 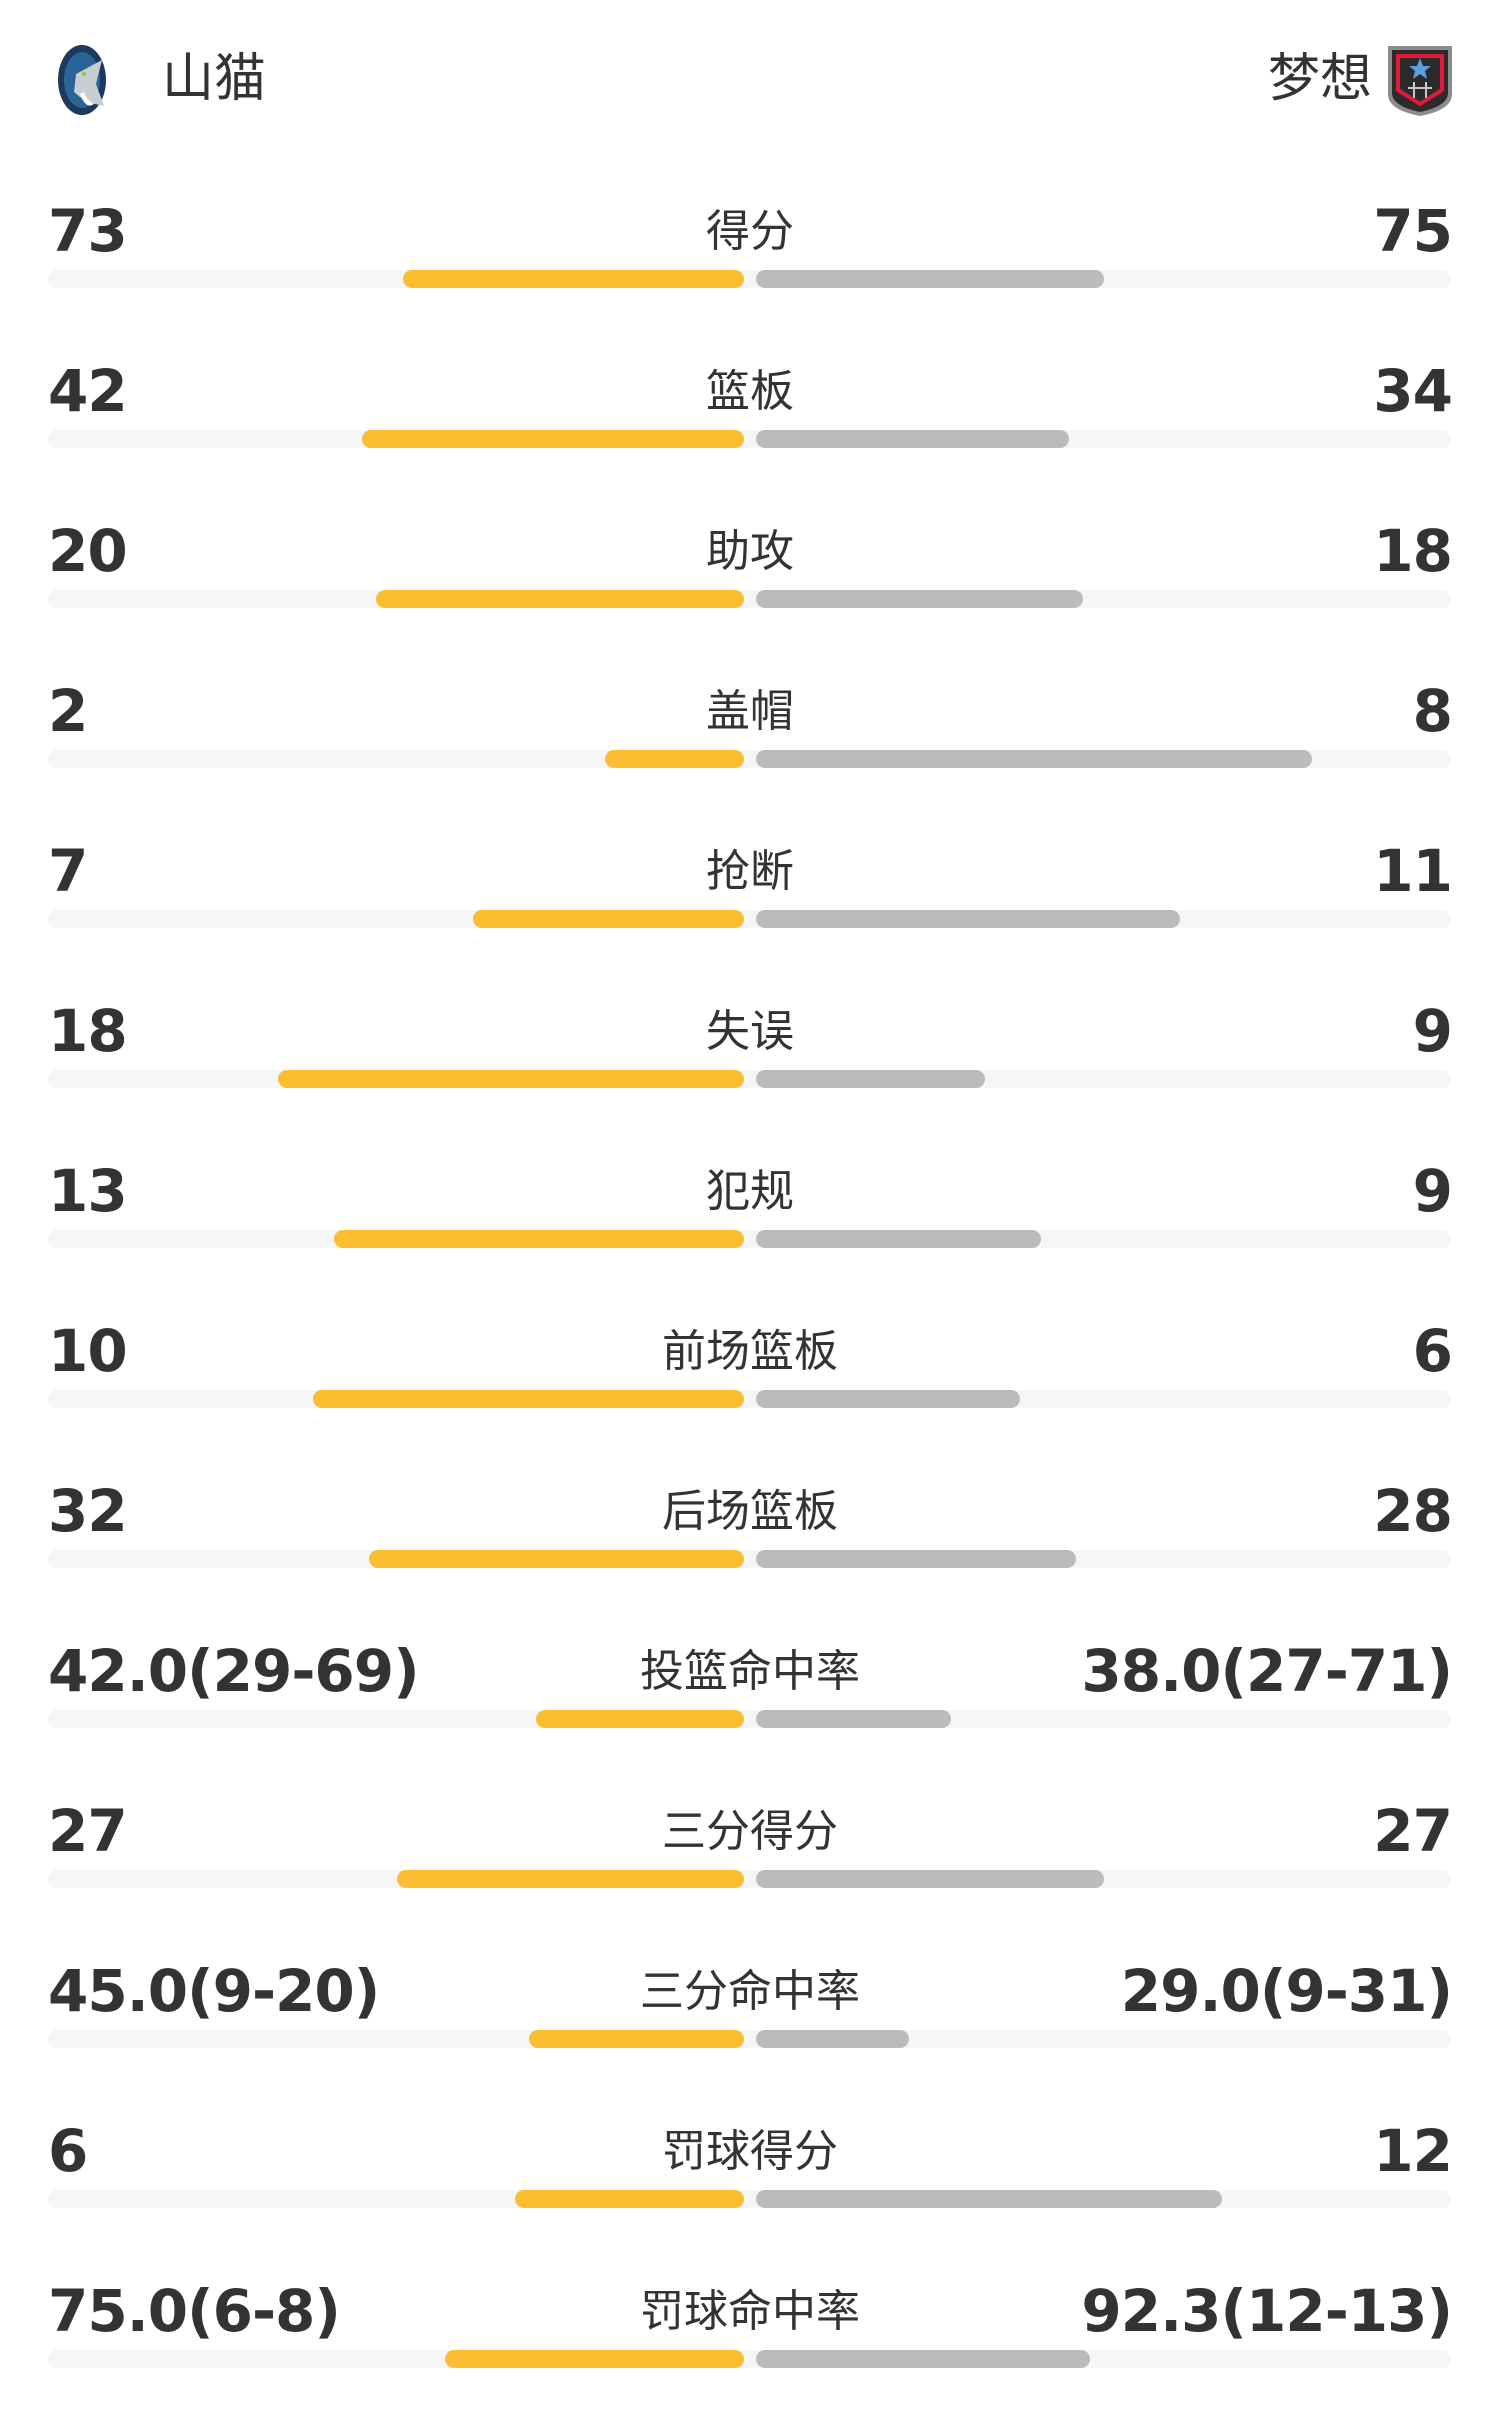 I want to click on away-stat-value: 92.3(12-13), so click(x=1267, y=2311).